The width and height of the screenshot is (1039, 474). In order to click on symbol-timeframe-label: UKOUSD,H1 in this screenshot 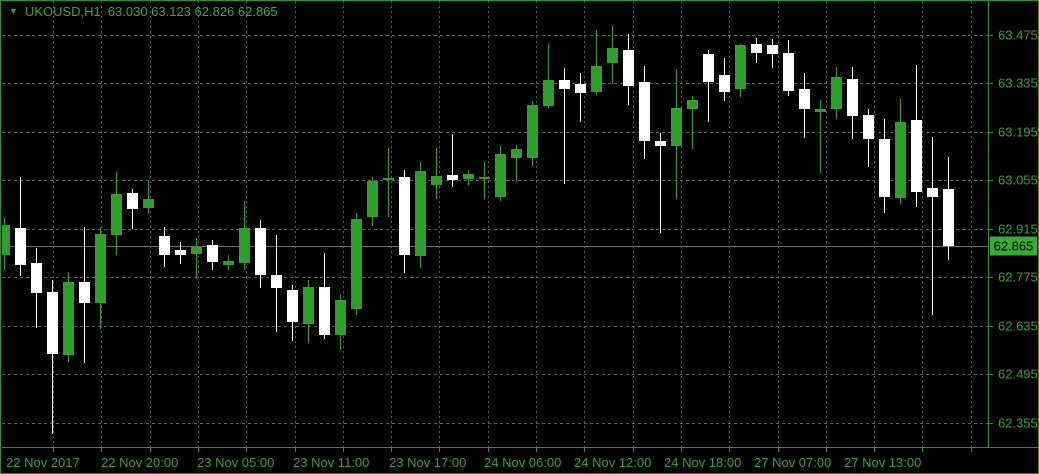, I will do `click(62, 11)`.